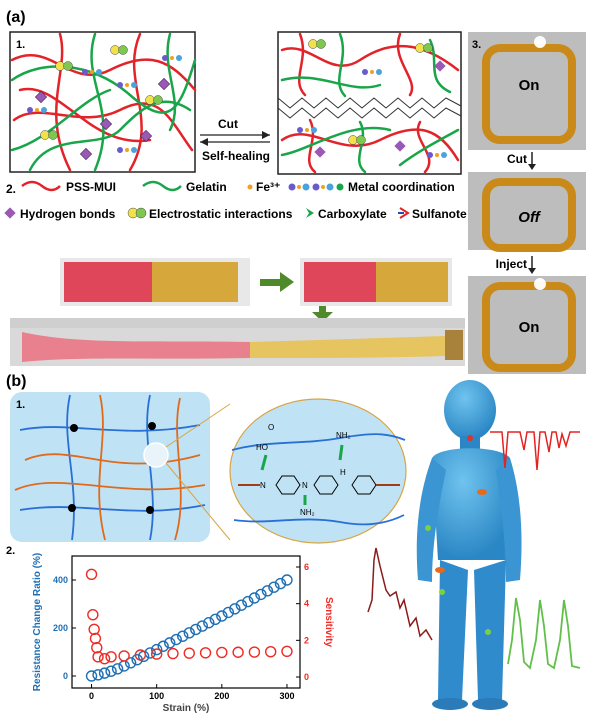 This screenshot has width=590, height=718. What do you see at coordinates (10, 551) in the screenshot?
I see `sub-label-b2: 2.` at bounding box center [10, 551].